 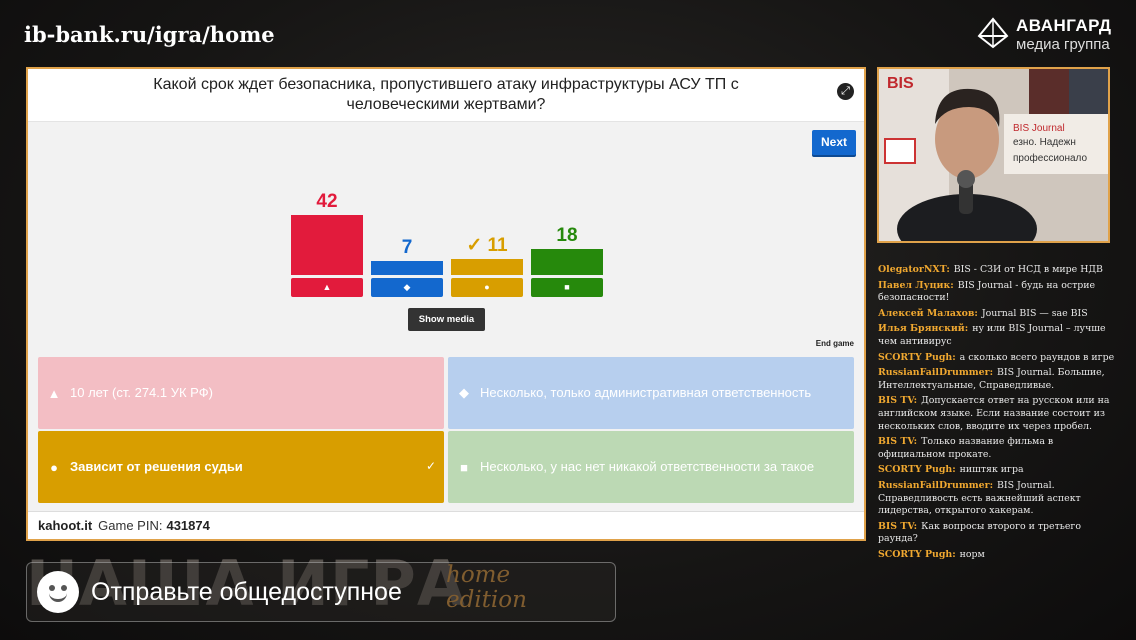 I want to click on banner-home-edition: home edition, so click(x=486, y=588).